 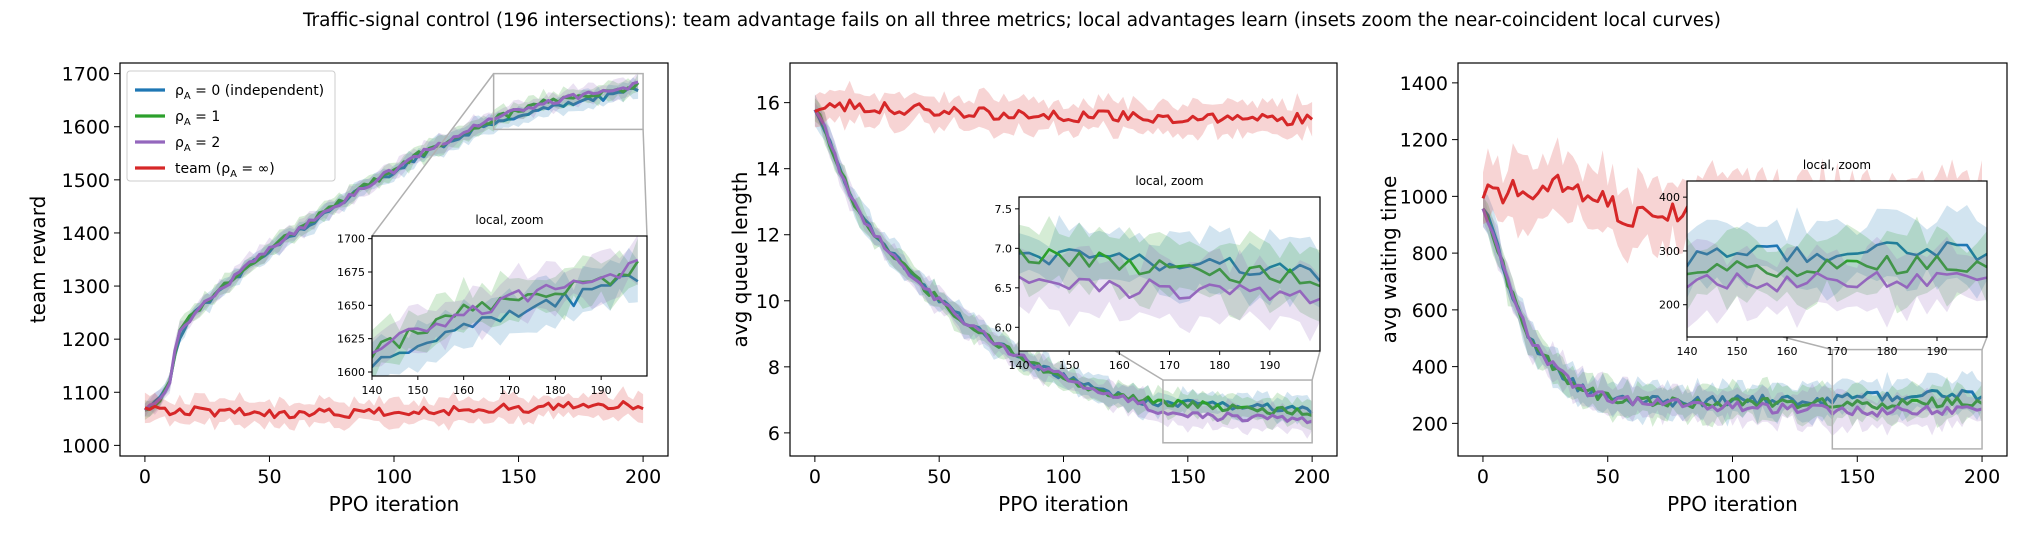 What do you see at coordinates (257, 91) in the screenshot?
I see `legend-suffix: = 0 (independent)` at bounding box center [257, 91].